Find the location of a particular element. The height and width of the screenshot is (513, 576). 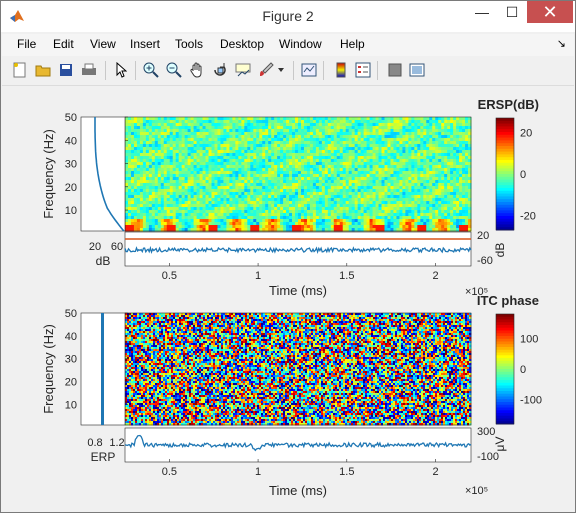

save-icon is located at coordinates (66, 70).